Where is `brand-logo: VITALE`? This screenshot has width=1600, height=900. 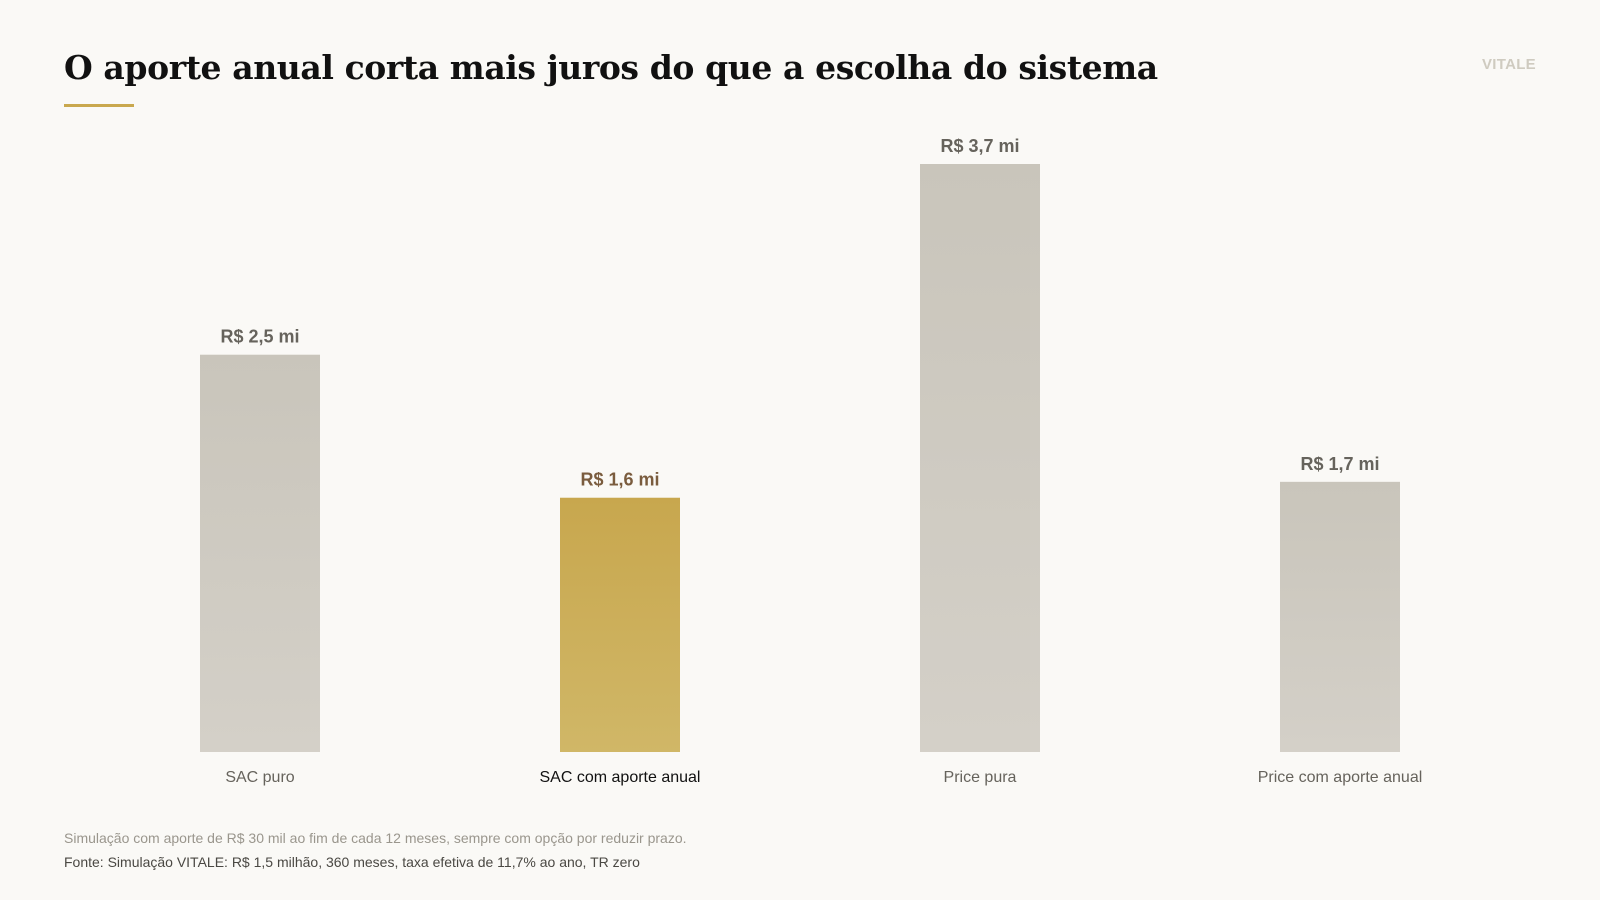 brand-logo: VITALE is located at coordinates (1508, 64).